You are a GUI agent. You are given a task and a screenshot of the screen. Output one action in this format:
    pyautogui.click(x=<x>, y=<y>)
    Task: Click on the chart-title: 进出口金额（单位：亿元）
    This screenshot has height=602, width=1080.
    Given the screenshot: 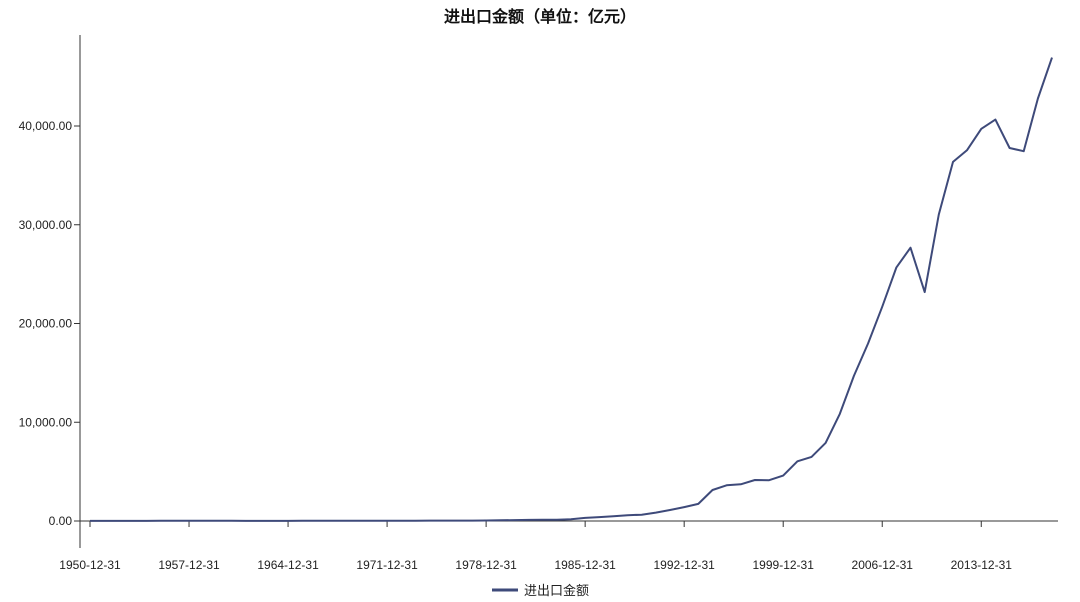 What is the action you would take?
    pyautogui.click(x=540, y=16)
    